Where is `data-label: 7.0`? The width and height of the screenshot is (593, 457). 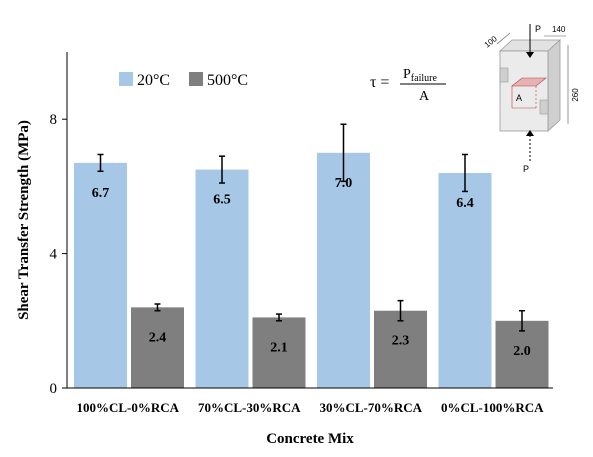
data-label: 7.0 is located at coordinates (344, 183).